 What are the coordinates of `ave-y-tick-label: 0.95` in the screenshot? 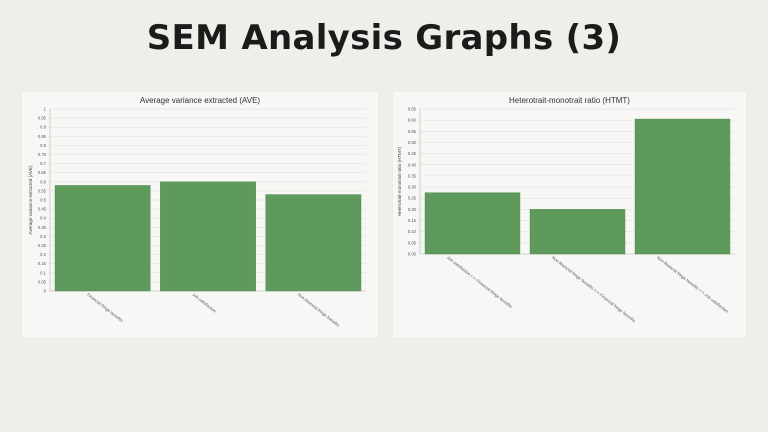 It's located at (42, 118).